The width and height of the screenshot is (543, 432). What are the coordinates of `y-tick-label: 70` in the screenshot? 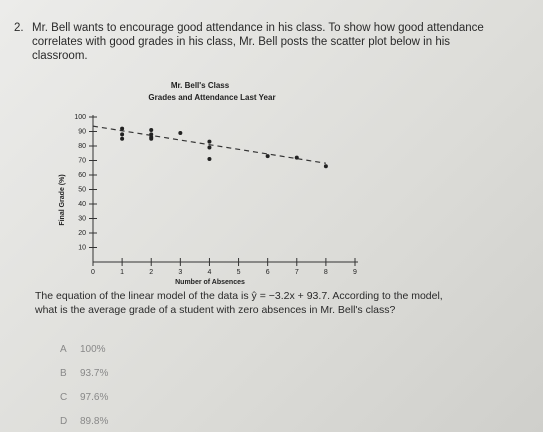 It's located at (82, 160).